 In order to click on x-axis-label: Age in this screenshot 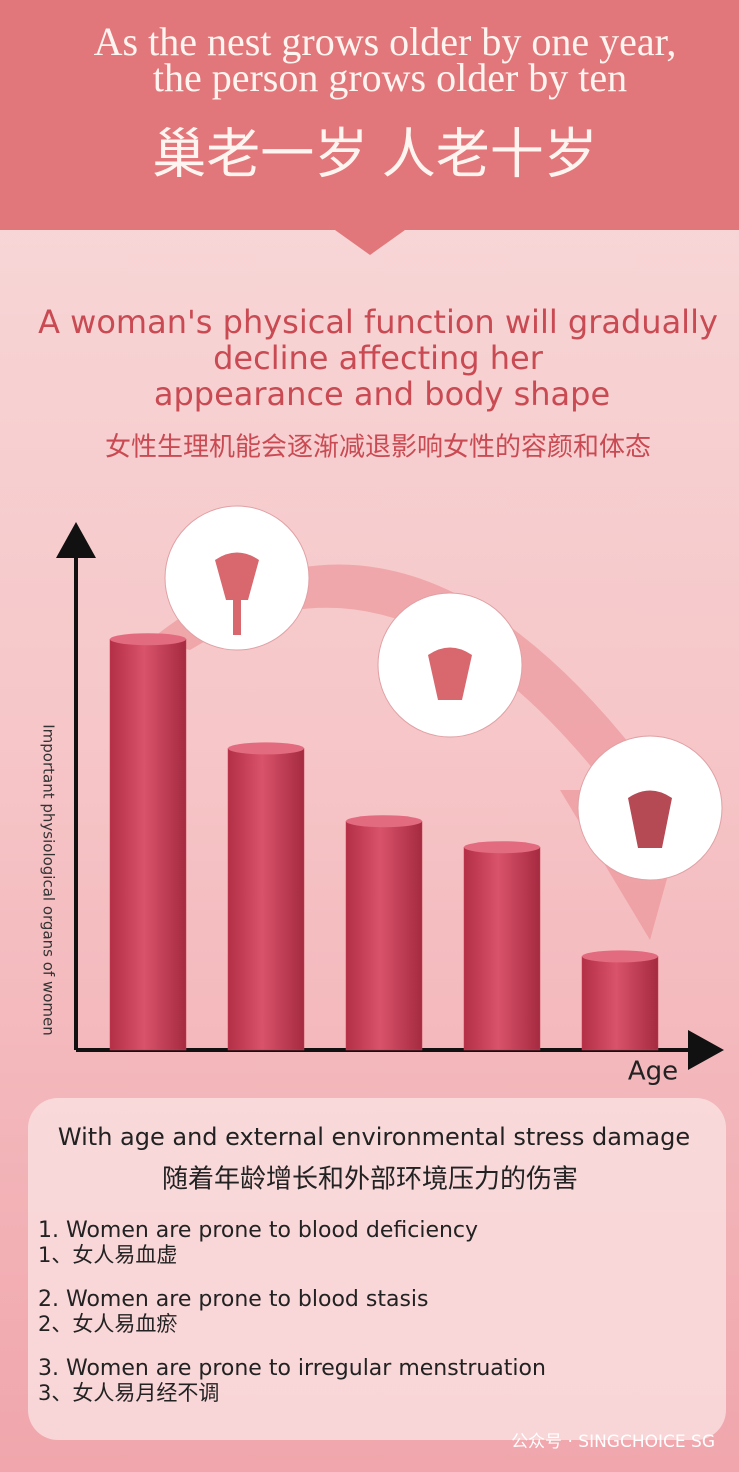, I will do `click(653, 1072)`.